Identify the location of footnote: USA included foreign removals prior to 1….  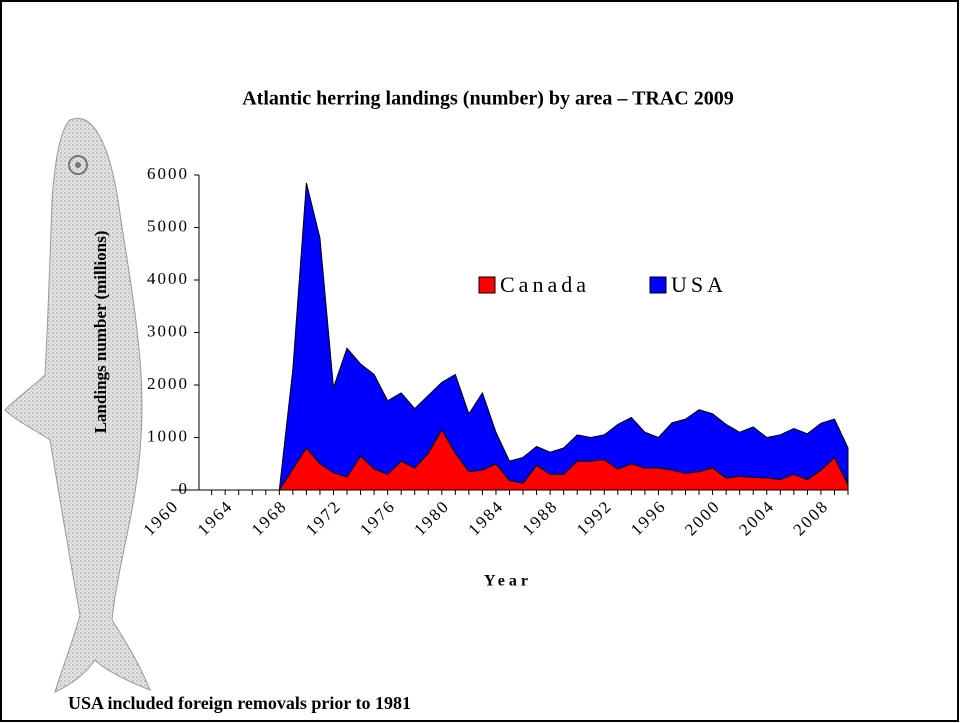
(239, 703).